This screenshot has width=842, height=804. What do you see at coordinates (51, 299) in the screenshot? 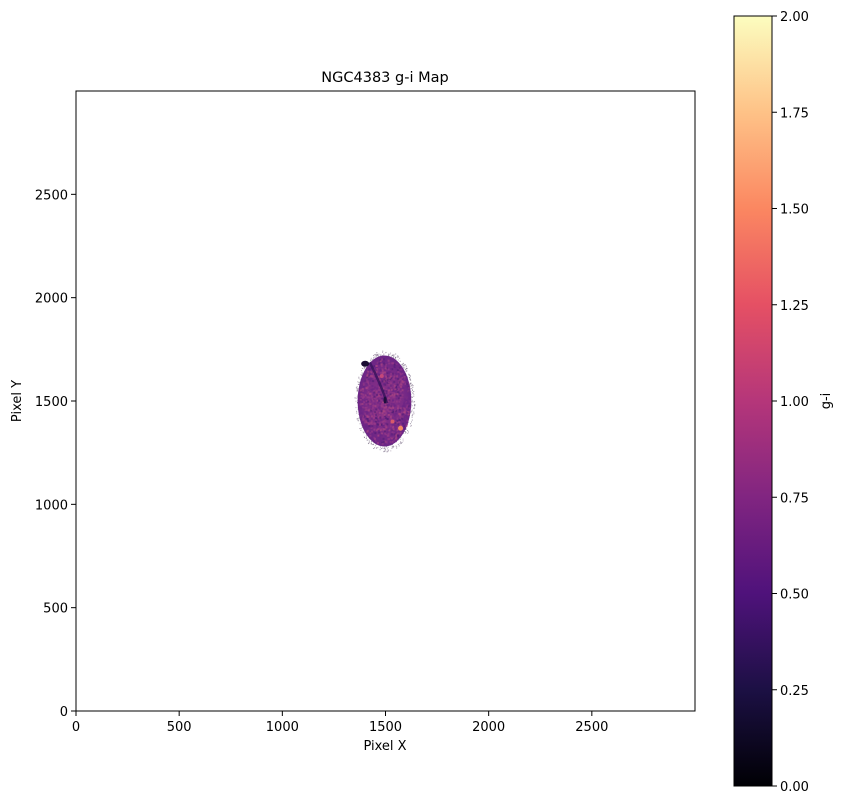
I see `y-tick-label: 2000` at bounding box center [51, 299].